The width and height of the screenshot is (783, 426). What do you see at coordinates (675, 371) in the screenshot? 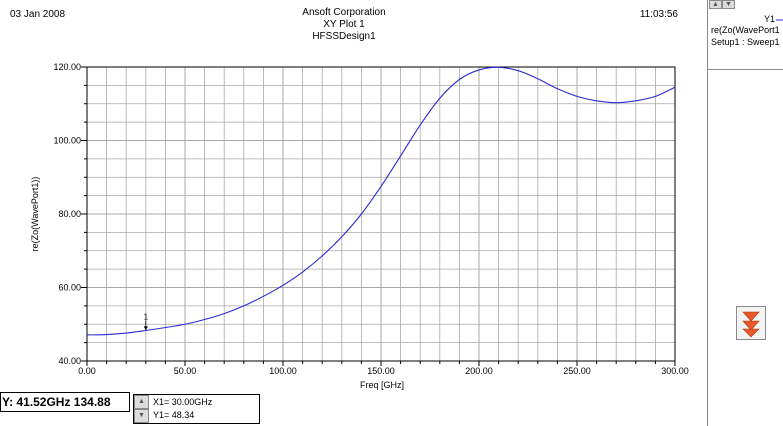
I see `x-tick-label: 300.00` at bounding box center [675, 371].